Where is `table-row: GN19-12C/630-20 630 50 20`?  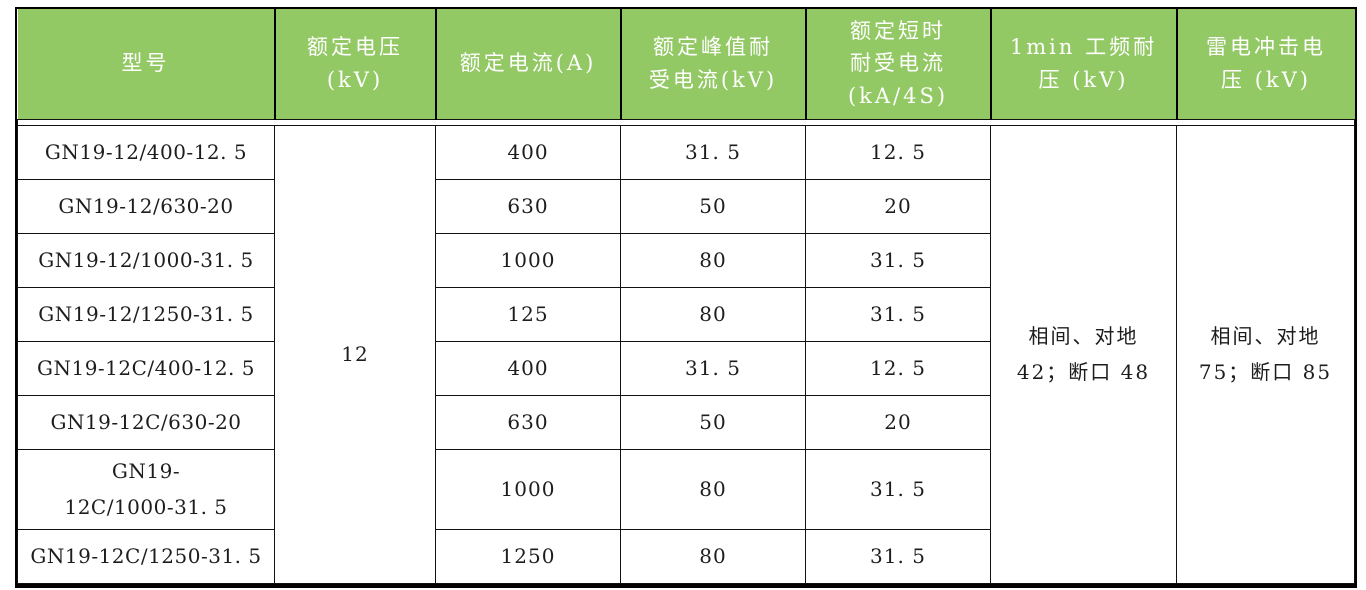 table-row: GN19-12C/630-20 630 50 20 is located at coordinates (686, 422).